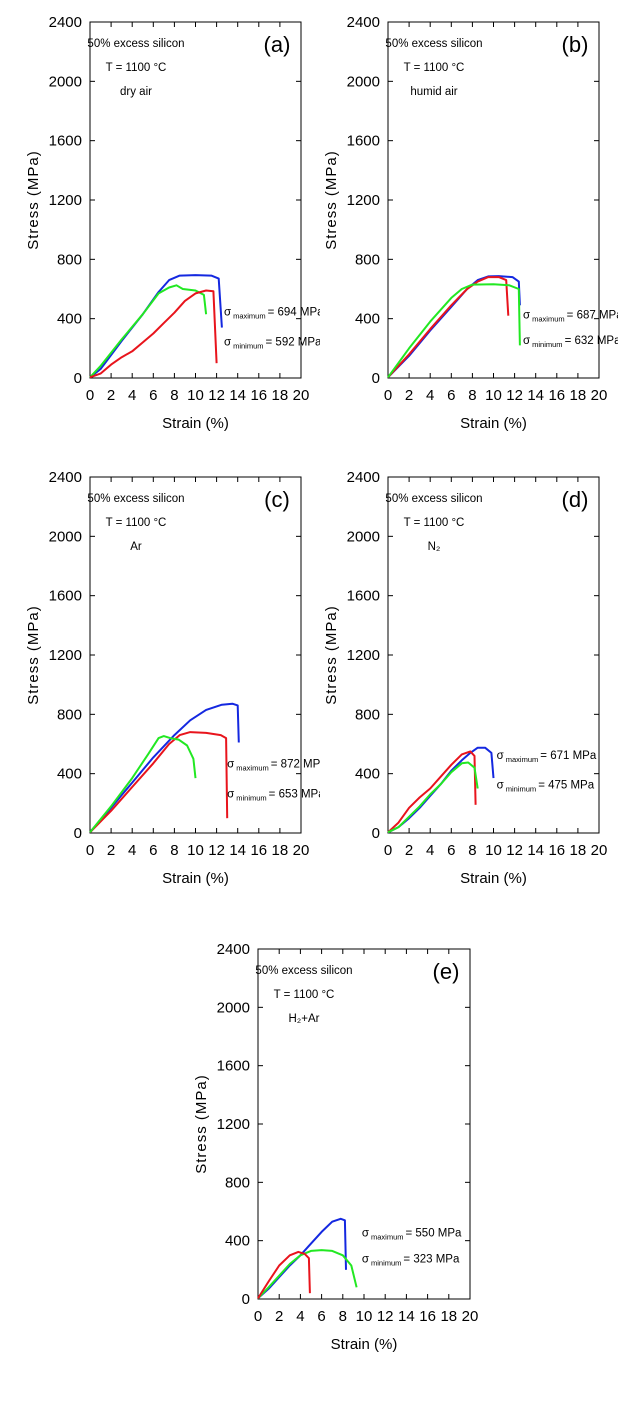 Image resolution: width=622 pixels, height=1426 pixels. Describe the element at coordinates (195, 850) in the screenshot. I see `x-tick-label-c: 10` at that location.